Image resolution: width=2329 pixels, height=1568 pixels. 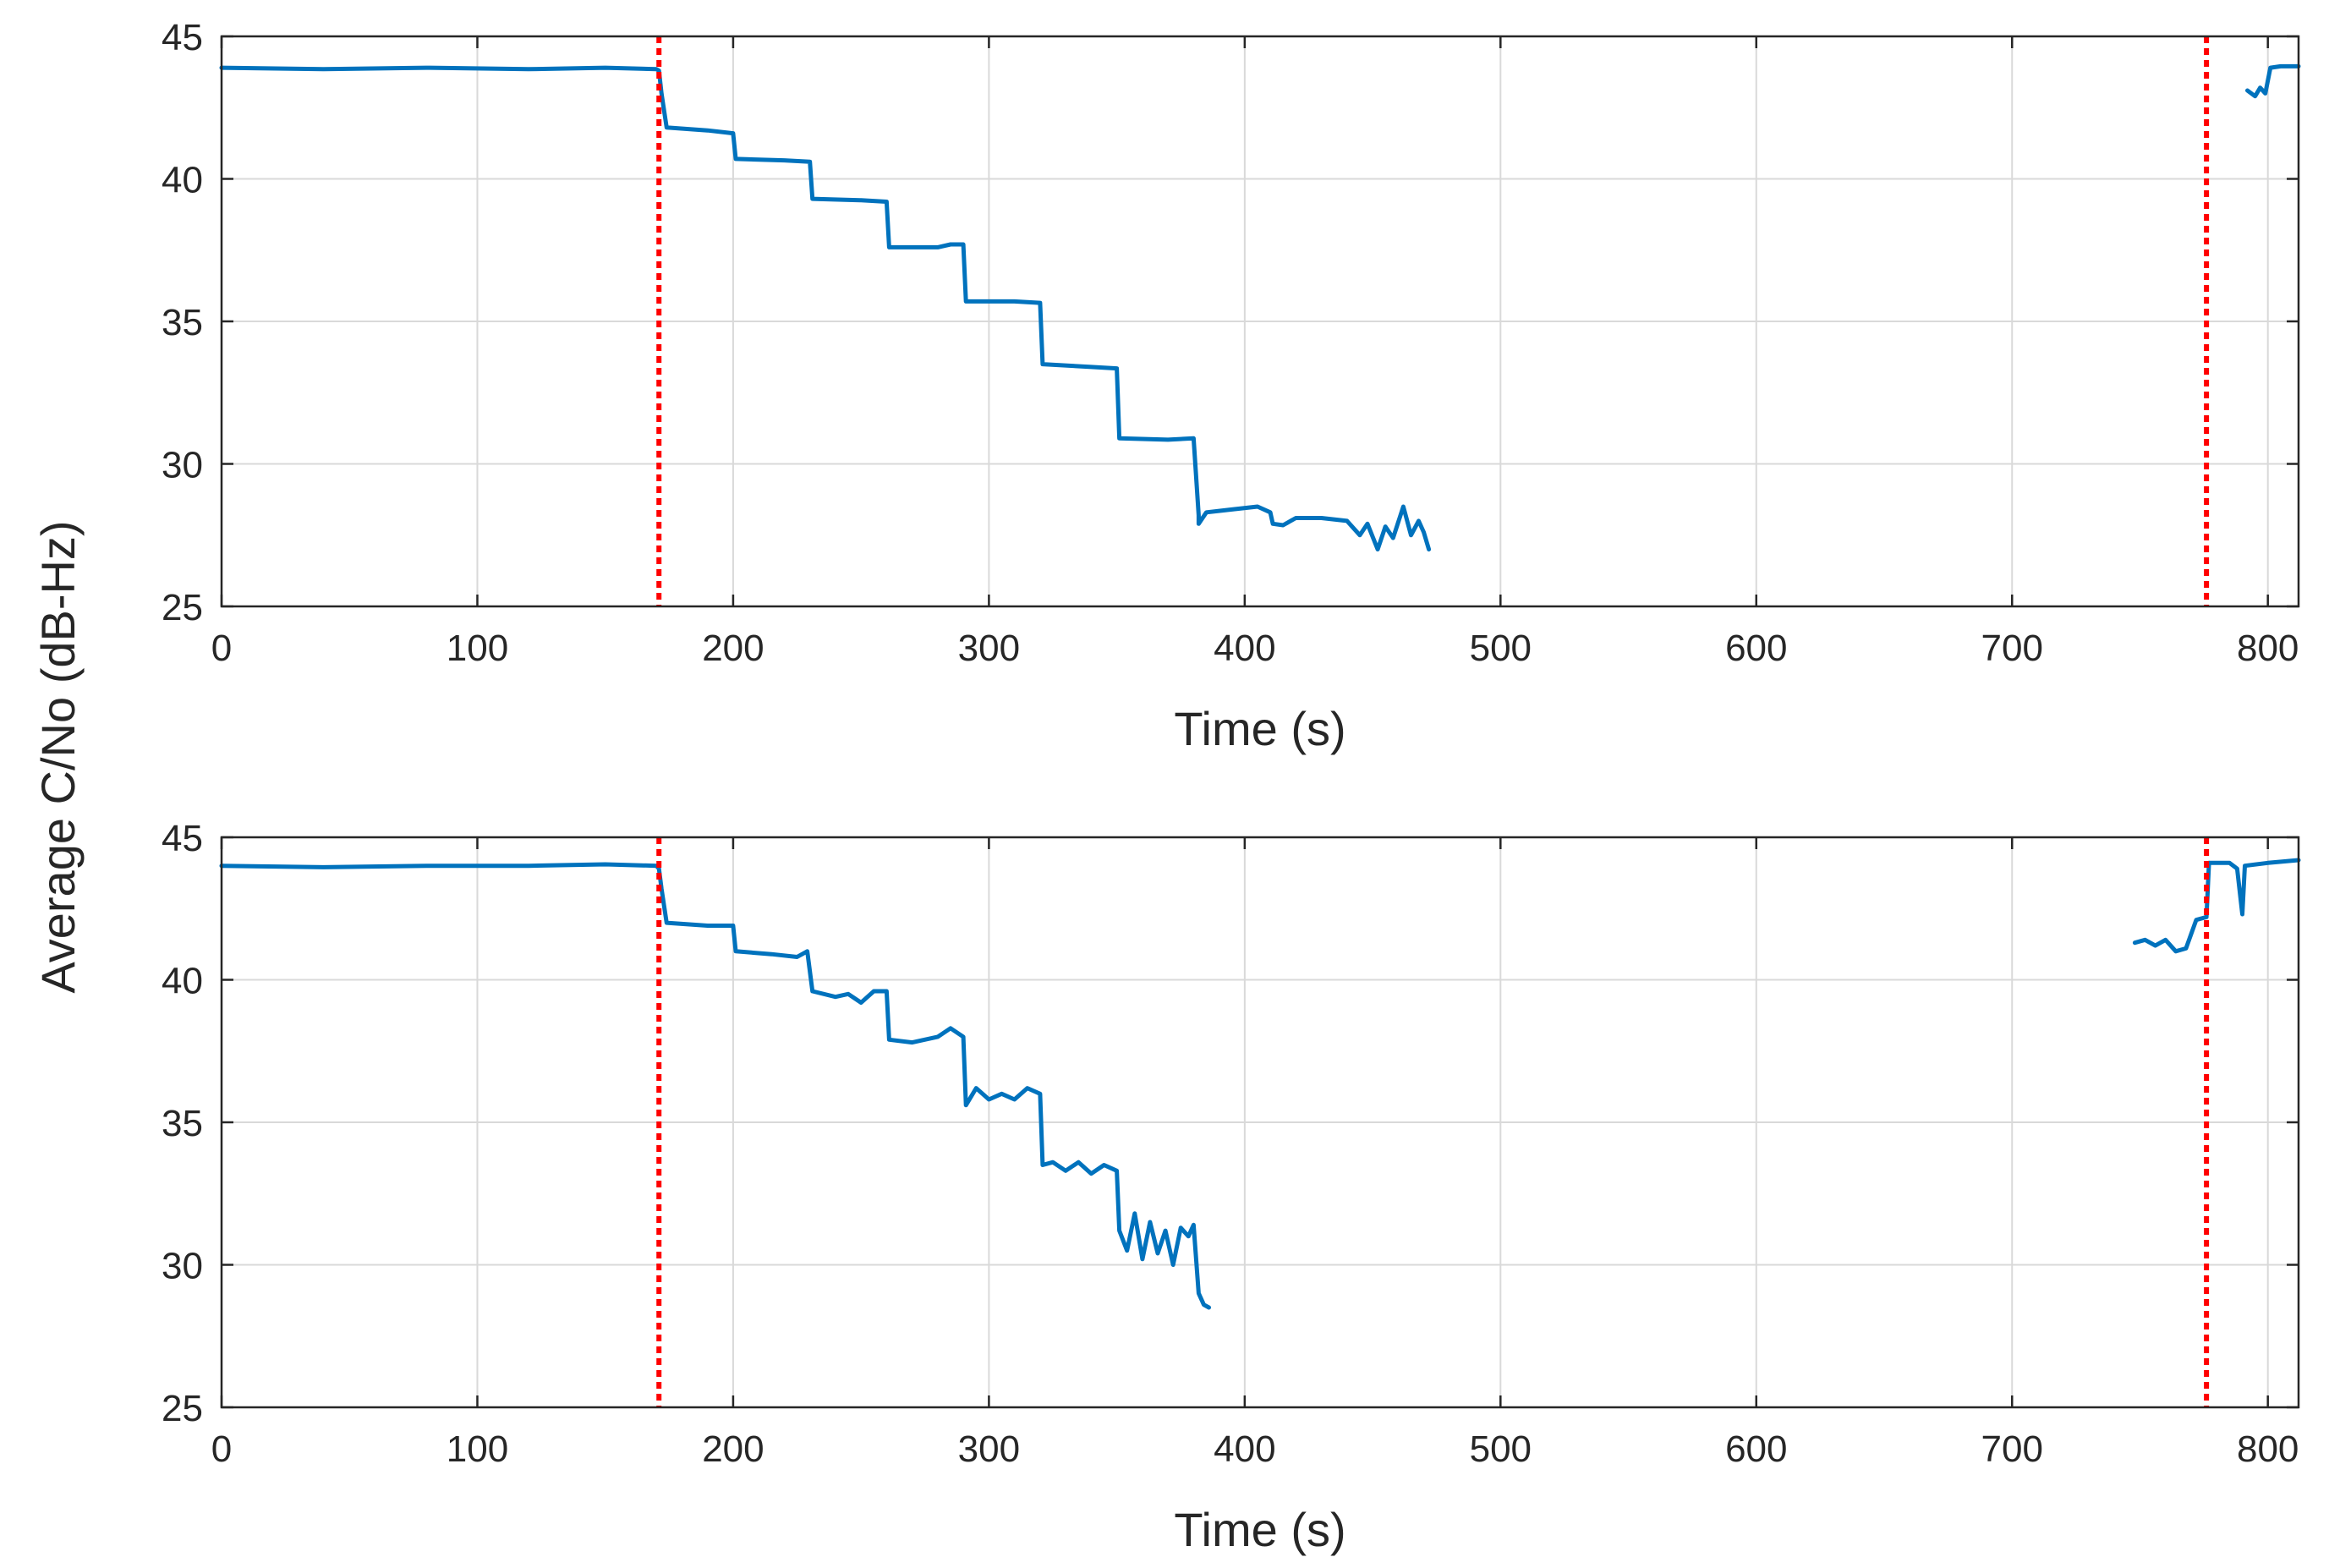 I want to click on shared-y-axis-label: Average C/No (dB-Hz), so click(x=58, y=756).